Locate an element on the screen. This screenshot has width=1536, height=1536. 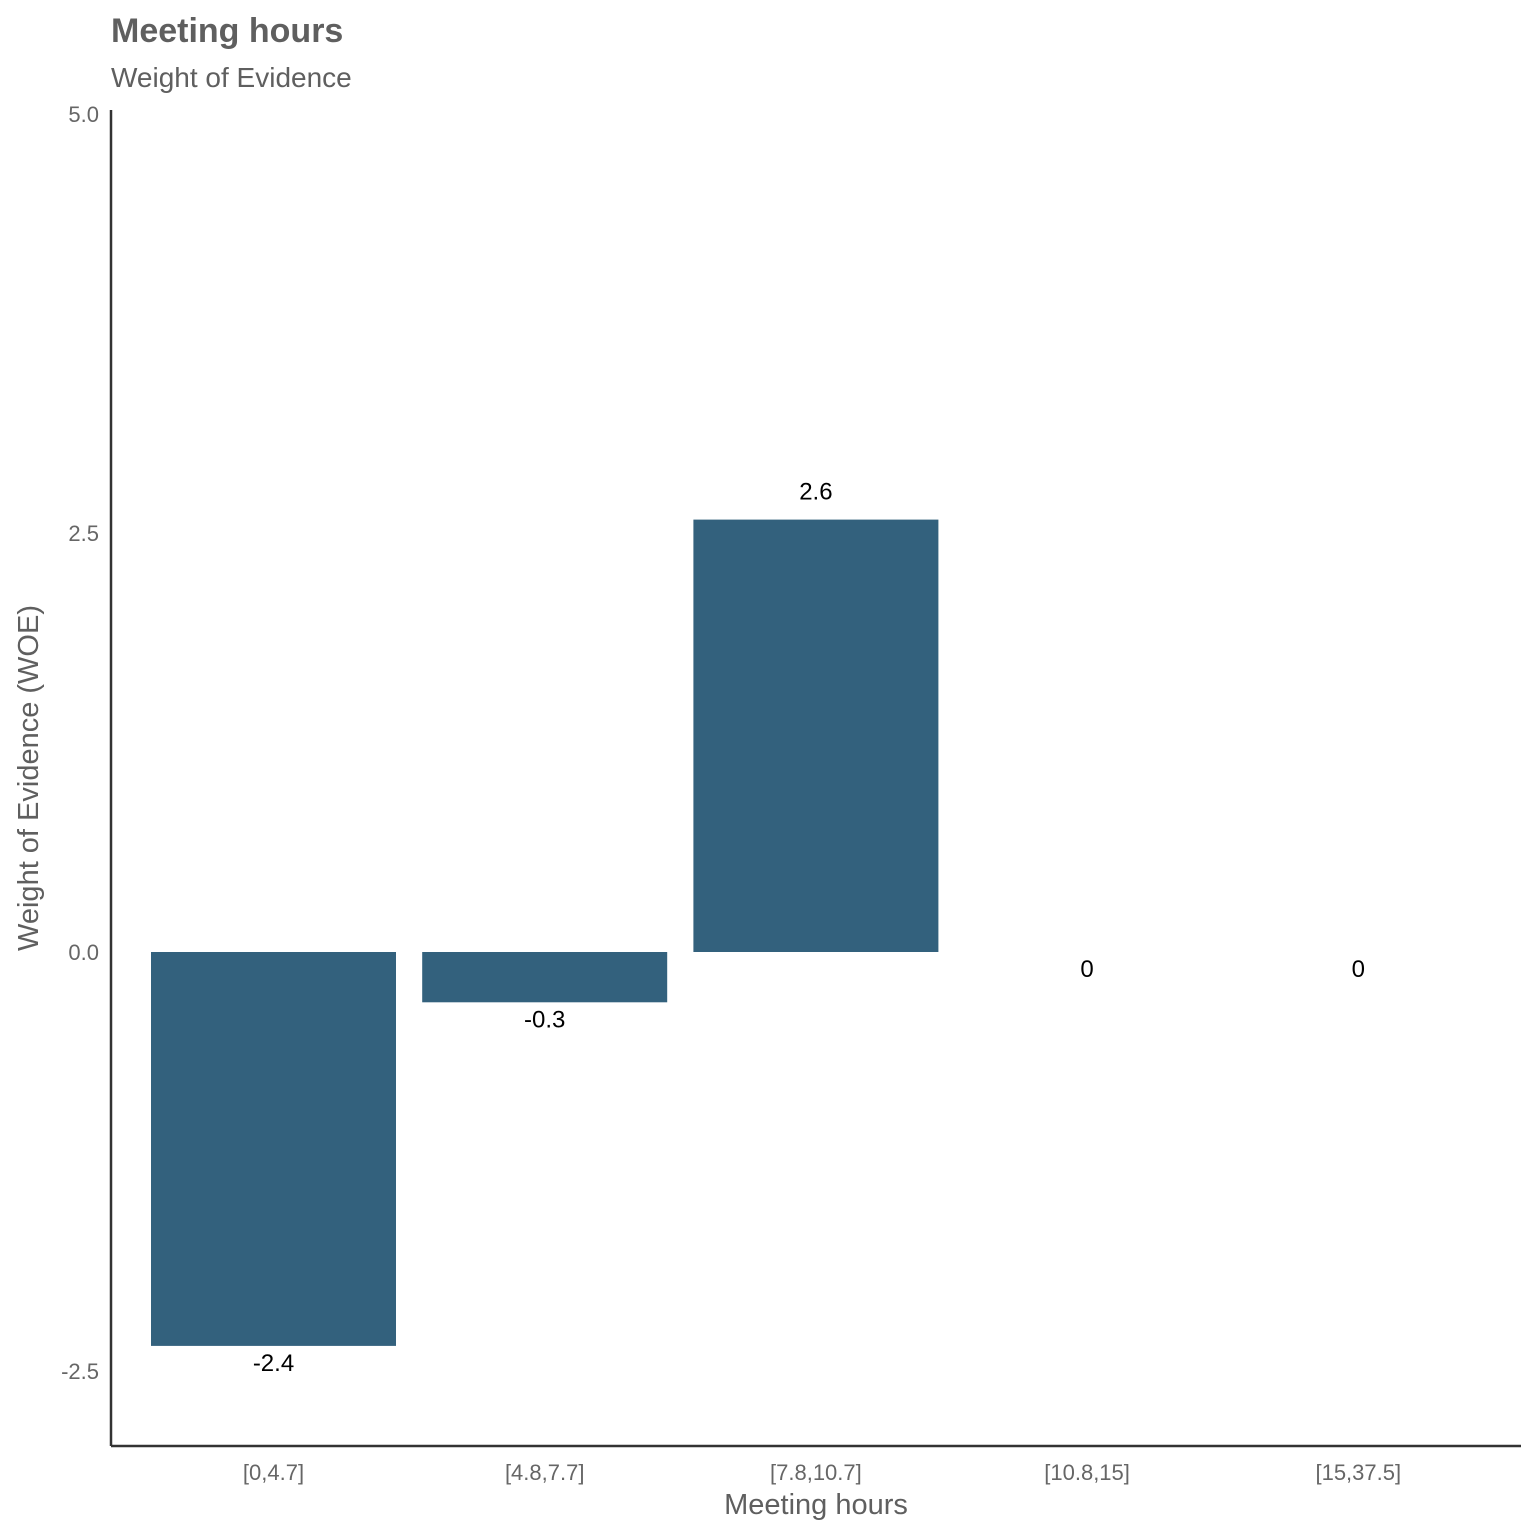
bar-value-label-1: -0.3 is located at coordinates (544, 1019).